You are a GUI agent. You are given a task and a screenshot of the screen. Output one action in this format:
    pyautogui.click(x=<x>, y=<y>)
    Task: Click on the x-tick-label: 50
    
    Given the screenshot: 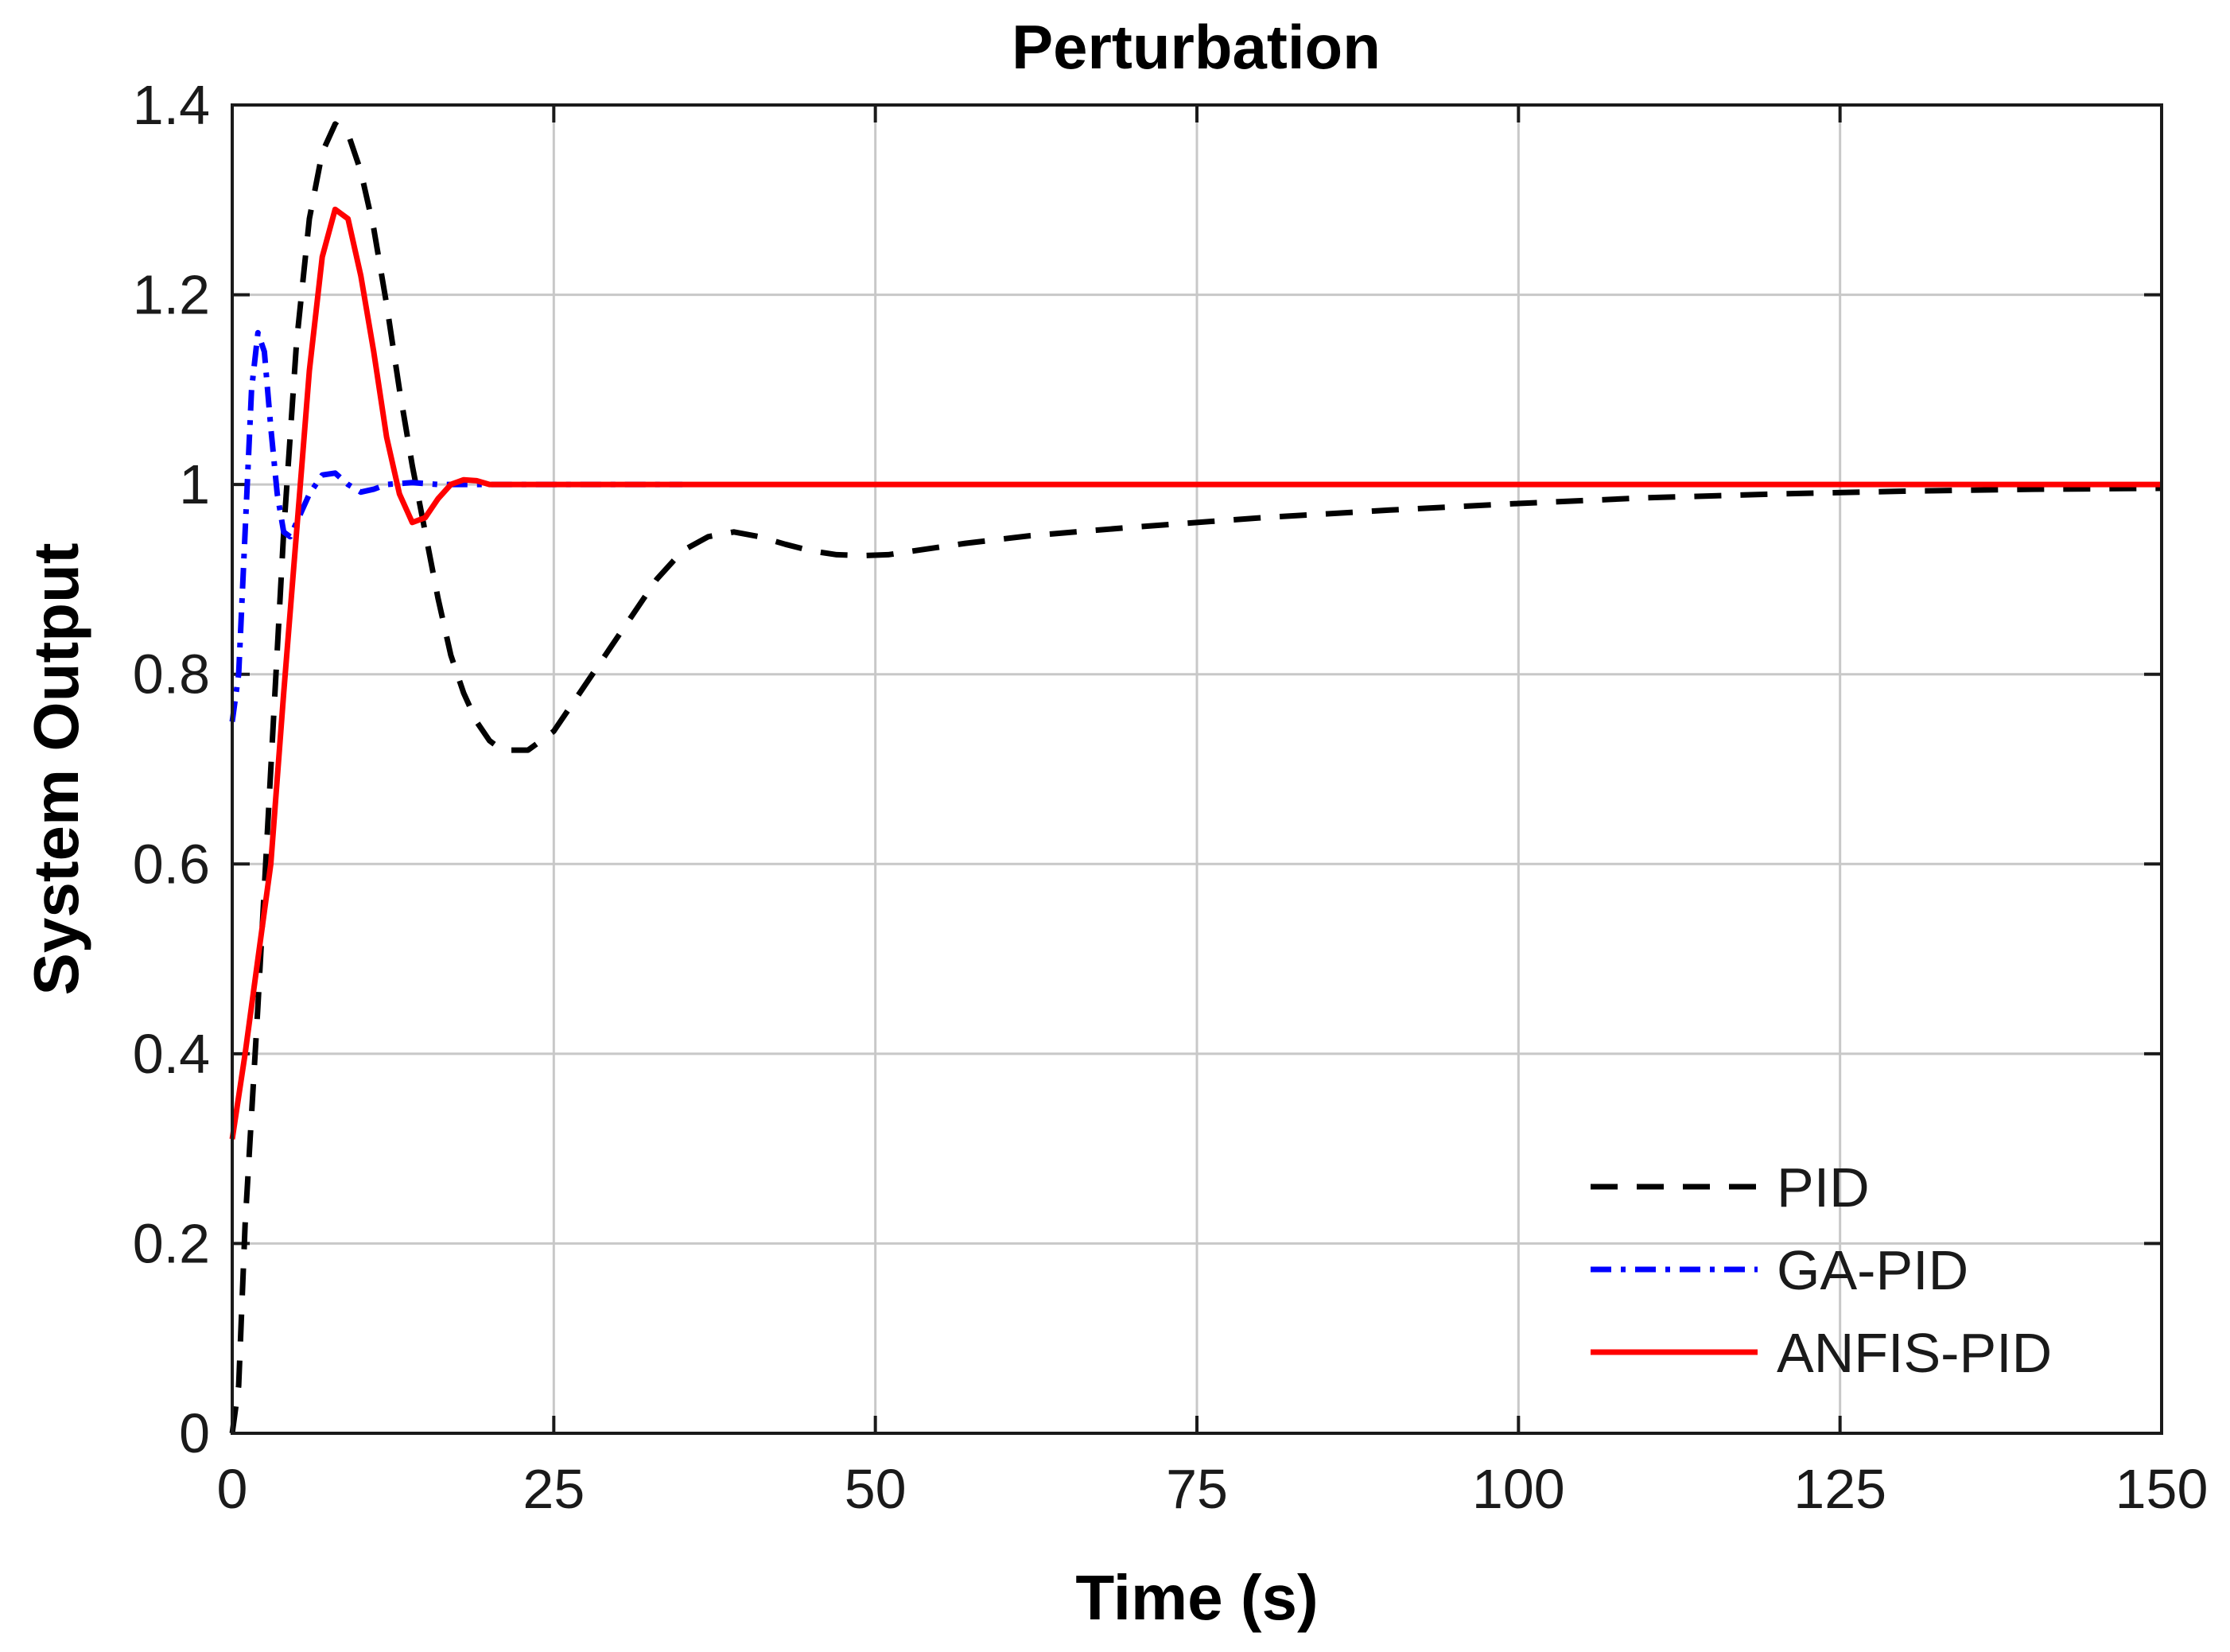 What is the action you would take?
    pyautogui.click(x=876, y=1489)
    